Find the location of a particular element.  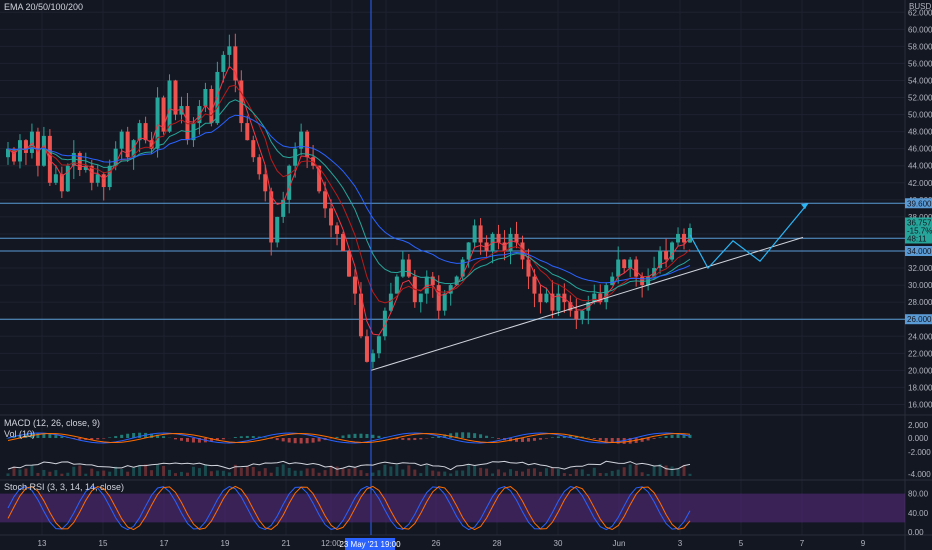

macd-title: MACD (12, 26, close, 9) is located at coordinates (52, 423).